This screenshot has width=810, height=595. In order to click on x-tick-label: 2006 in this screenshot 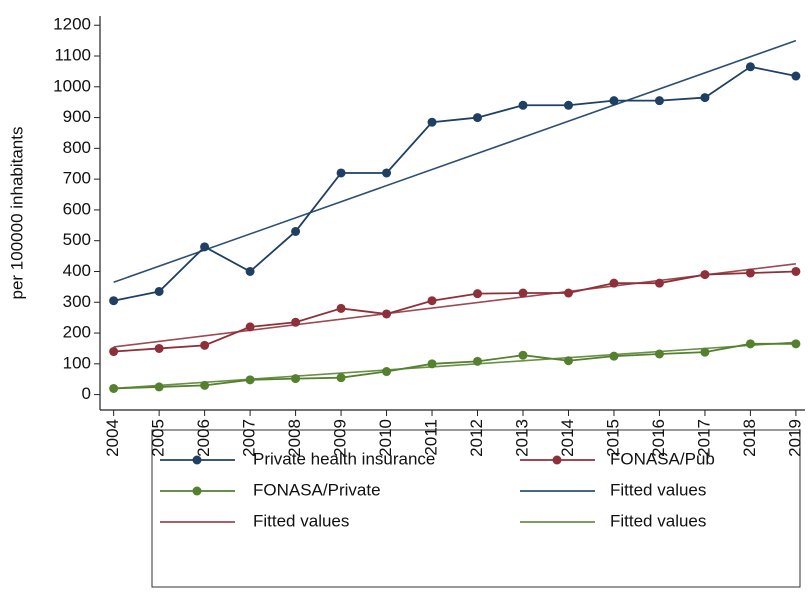, I will do `click(203, 438)`.